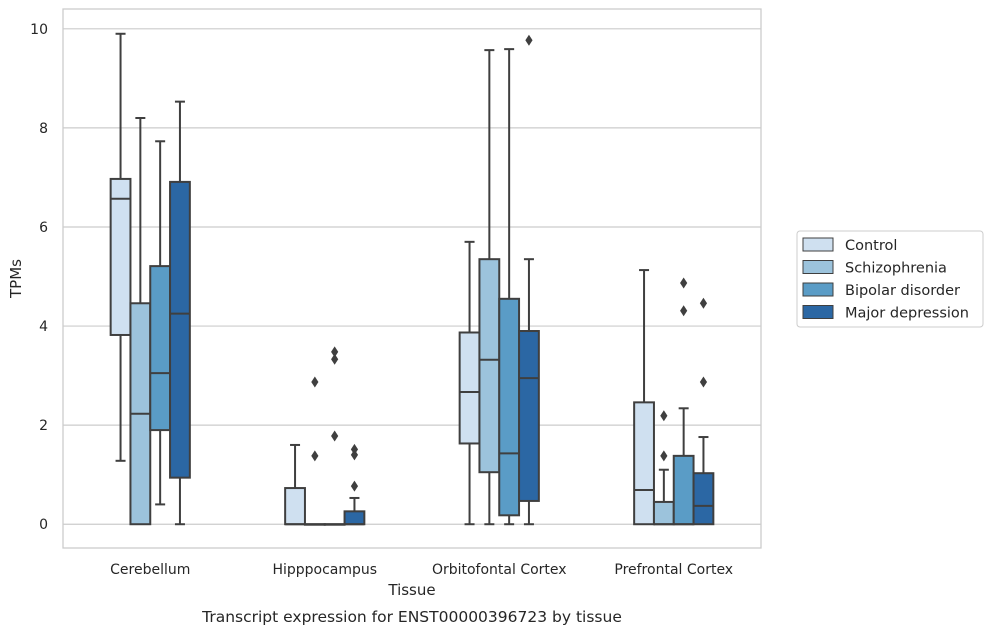  What do you see at coordinates (43, 129) in the screenshot?
I see `y-tick-label: 8` at bounding box center [43, 129].